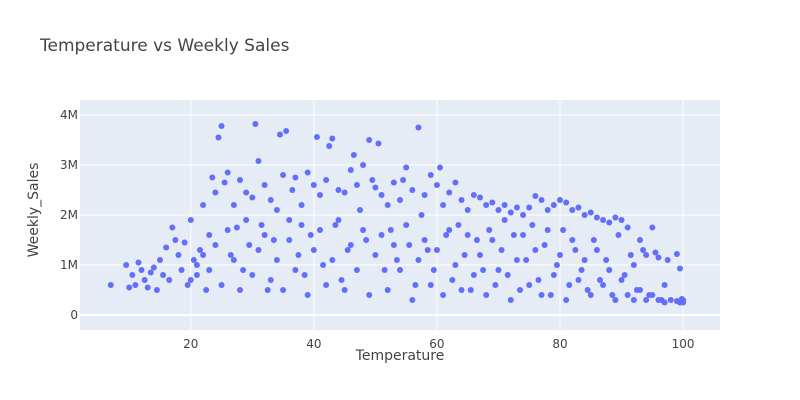 The image size is (800, 400). I want to click on y-tick-label: 0, so click(74, 315).